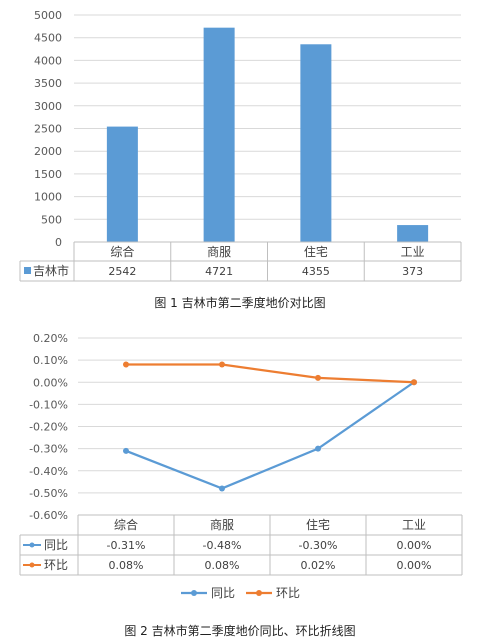  I want to click on y-tick-label: 4000, so click(48, 60).